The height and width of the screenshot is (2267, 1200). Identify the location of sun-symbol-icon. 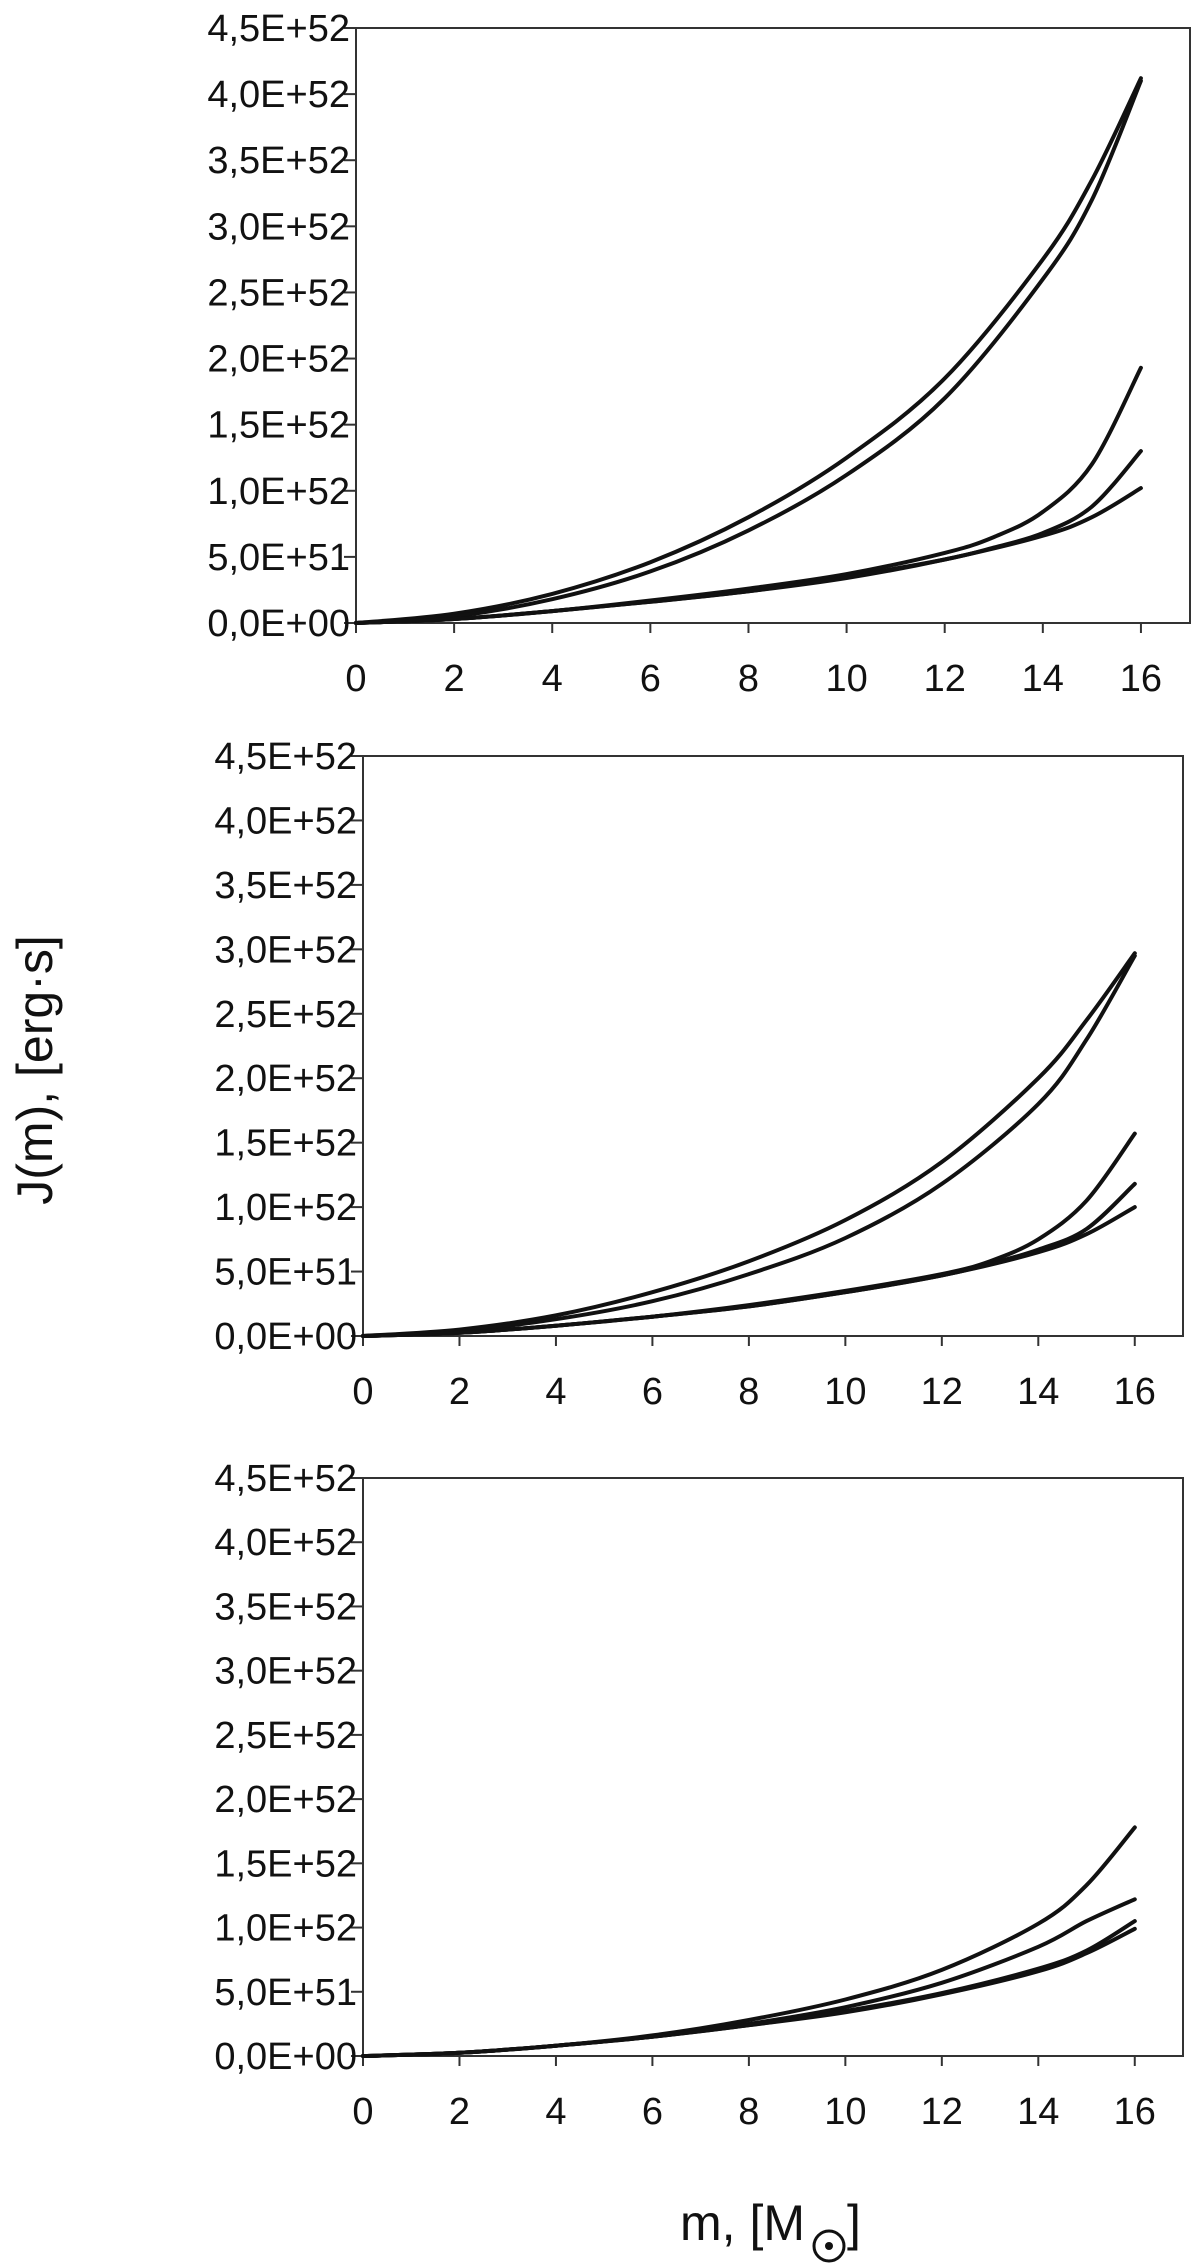
(829, 2246).